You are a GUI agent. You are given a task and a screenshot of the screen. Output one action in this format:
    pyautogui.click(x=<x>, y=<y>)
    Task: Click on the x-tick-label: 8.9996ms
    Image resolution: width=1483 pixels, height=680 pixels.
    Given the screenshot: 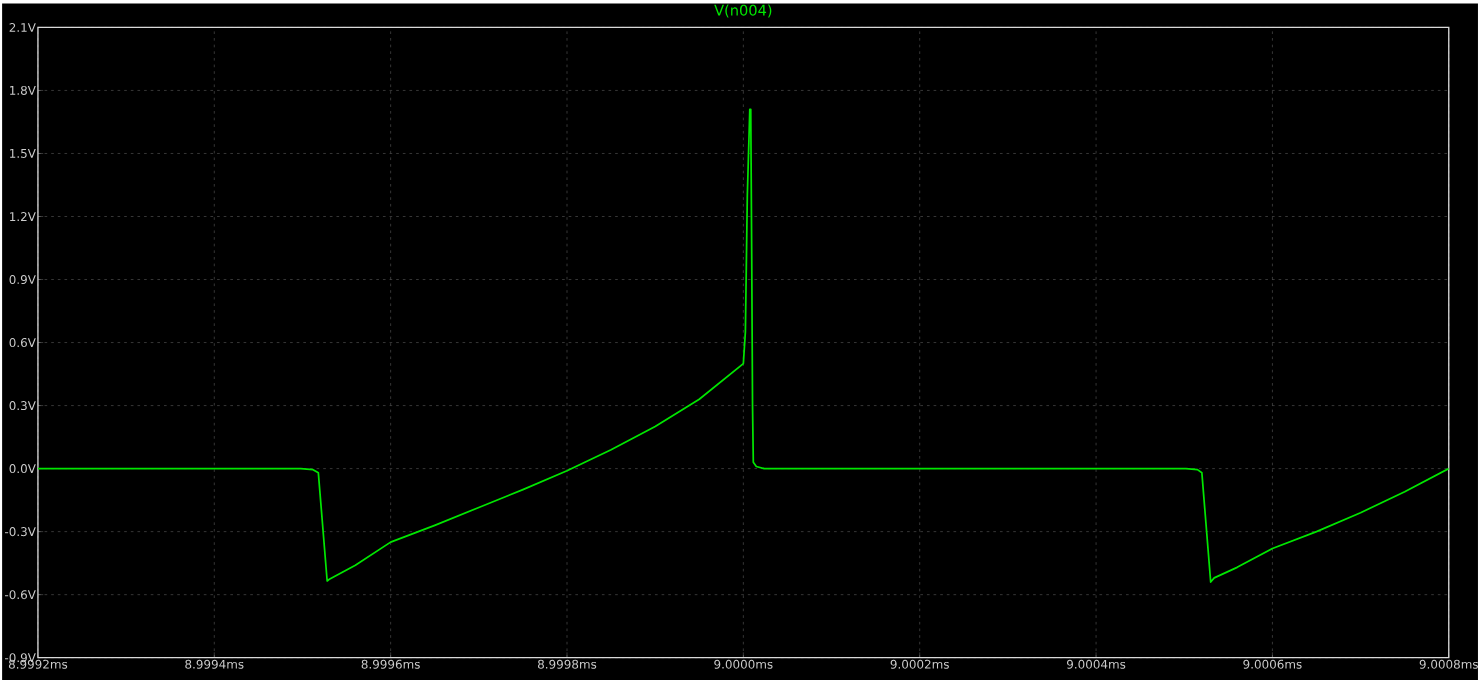 What is the action you would take?
    pyautogui.click(x=390, y=664)
    